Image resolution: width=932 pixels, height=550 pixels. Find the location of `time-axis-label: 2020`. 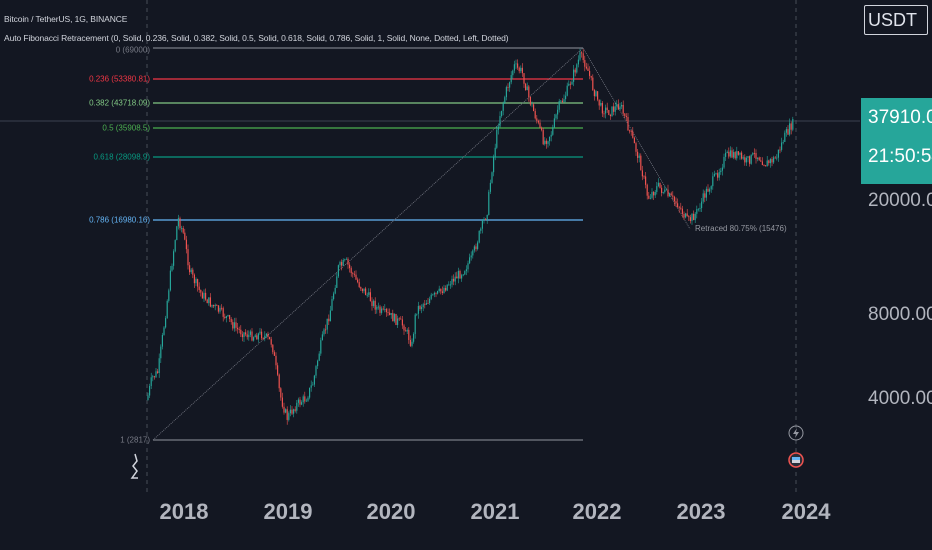

time-axis-label: 2020 is located at coordinates (391, 511).